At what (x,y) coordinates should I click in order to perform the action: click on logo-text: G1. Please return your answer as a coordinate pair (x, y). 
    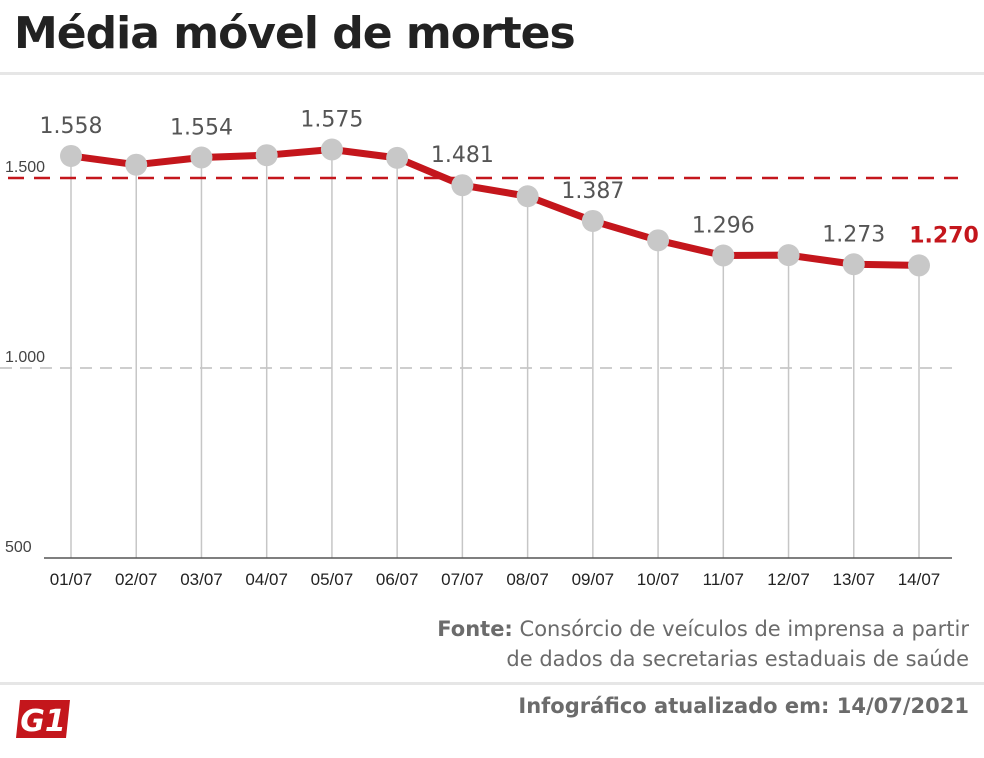
    Looking at the image, I should click on (43, 721).